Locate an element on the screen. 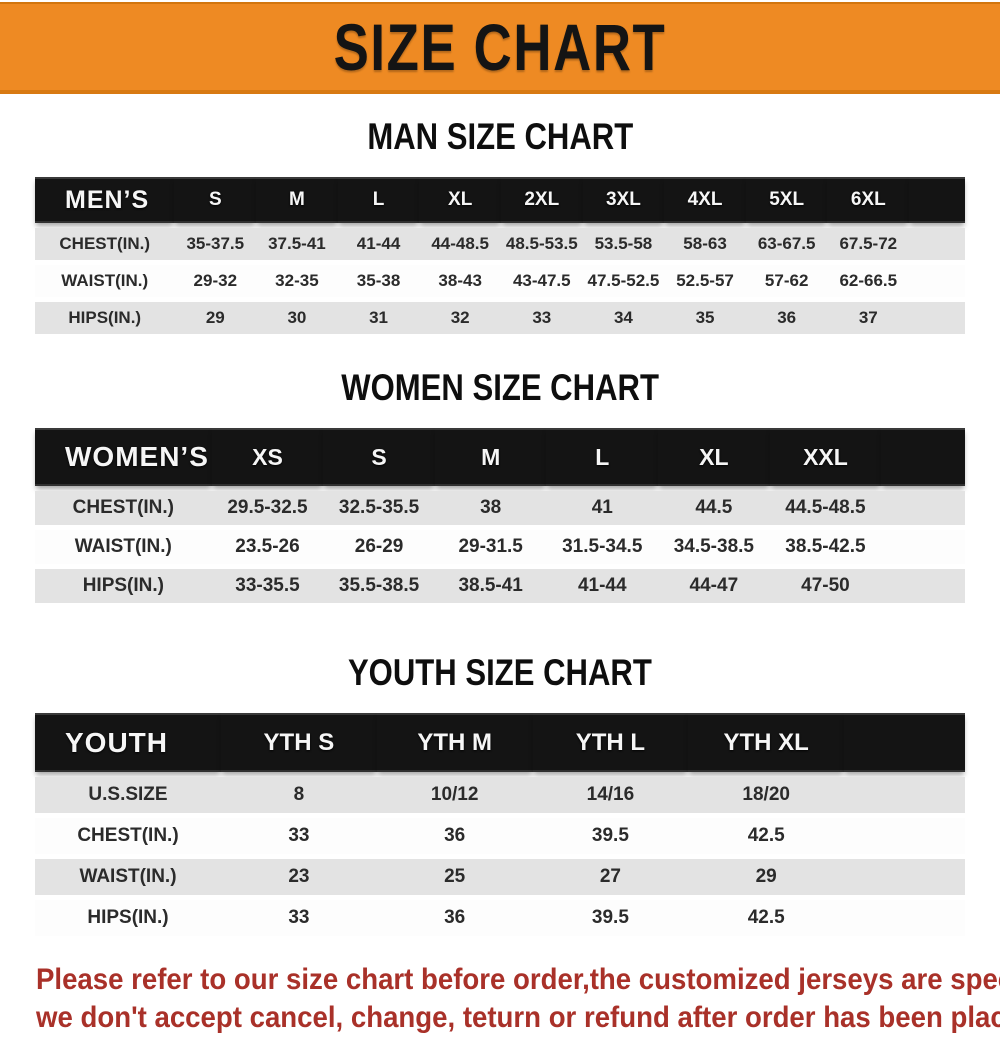 Image resolution: width=1000 pixels, height=1037 pixels. men-value-cell: 62-66.5 is located at coordinates (868, 281).